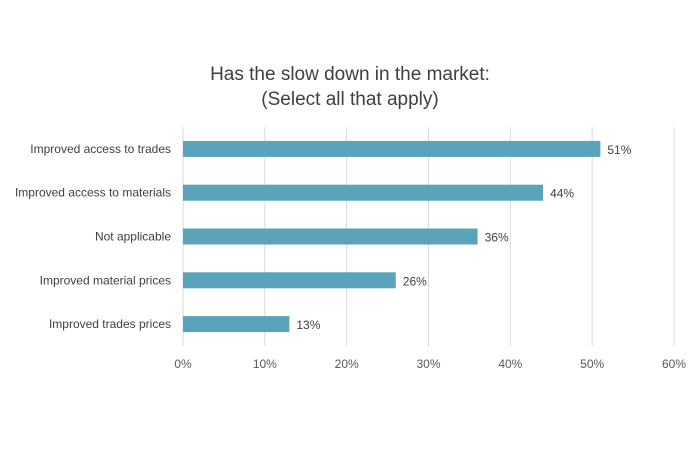 Image resolution: width=700 pixels, height=450 pixels. Describe the element at coordinates (265, 364) in the screenshot. I see `x-tick-label: 10%` at that location.